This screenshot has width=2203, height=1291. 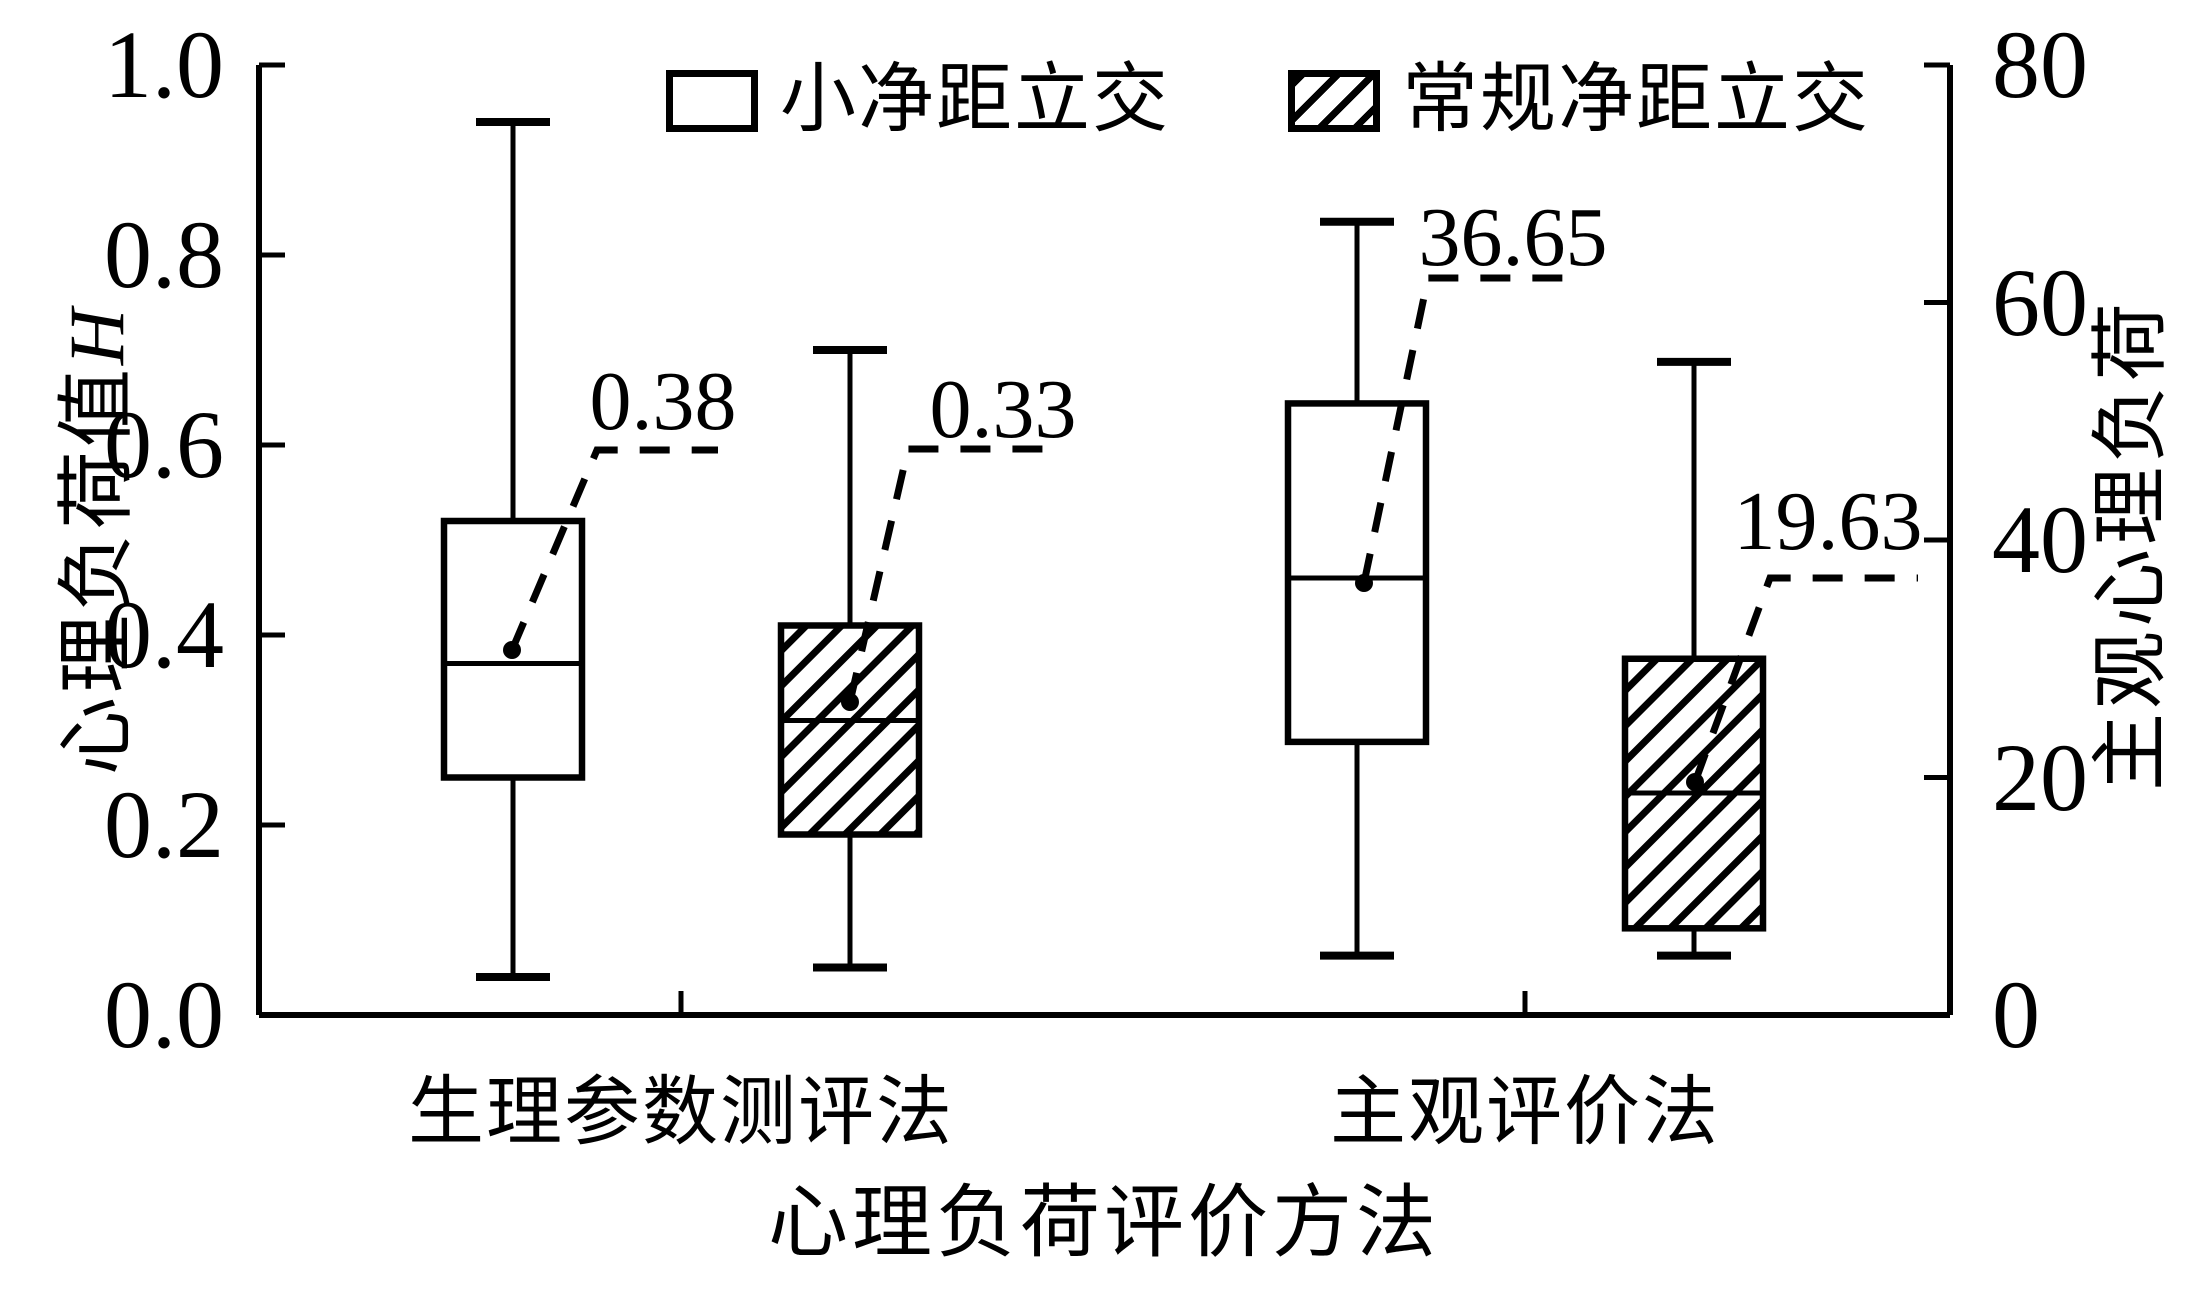 I want to click on left-axis-title: 心理负荷值H, so click(x=96, y=540).